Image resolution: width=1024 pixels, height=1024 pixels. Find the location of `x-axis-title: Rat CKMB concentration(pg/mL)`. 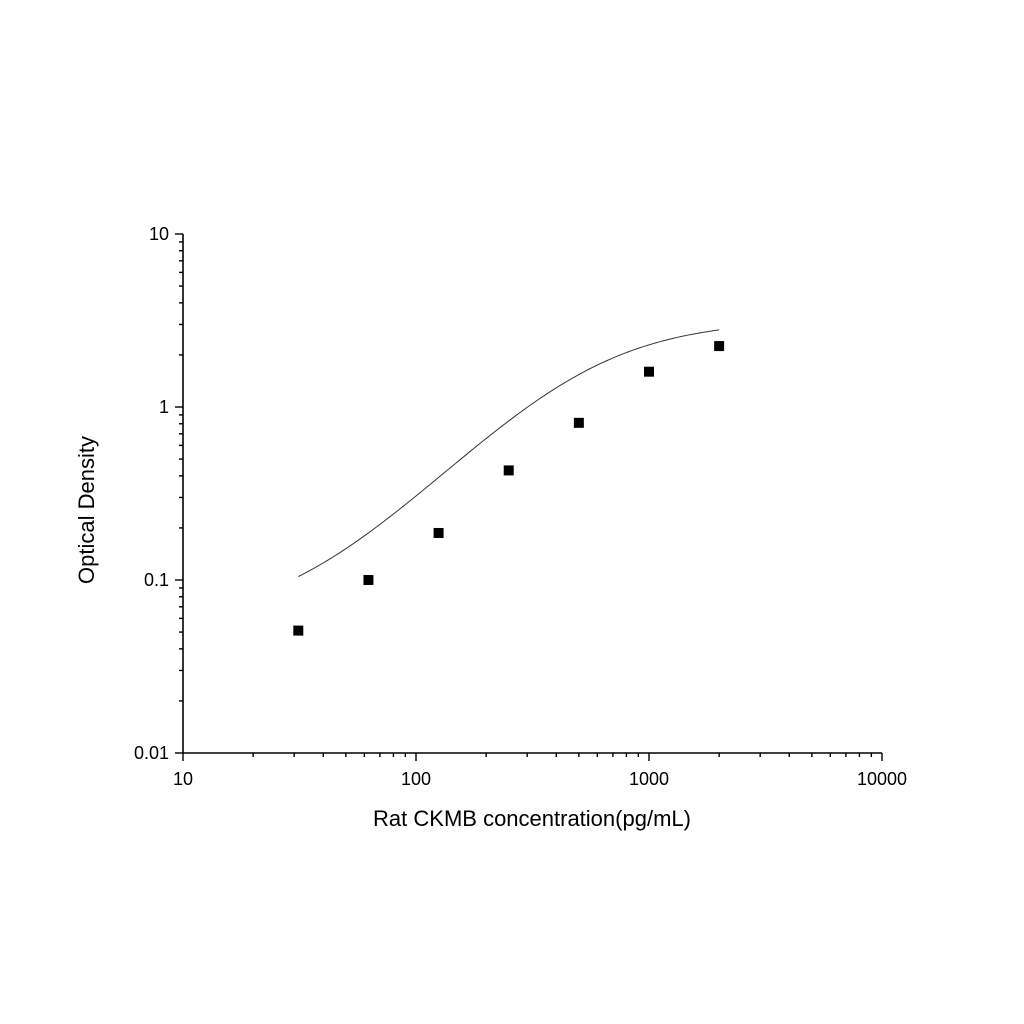

x-axis-title: Rat CKMB concentration(pg/mL) is located at coordinates (532, 818).